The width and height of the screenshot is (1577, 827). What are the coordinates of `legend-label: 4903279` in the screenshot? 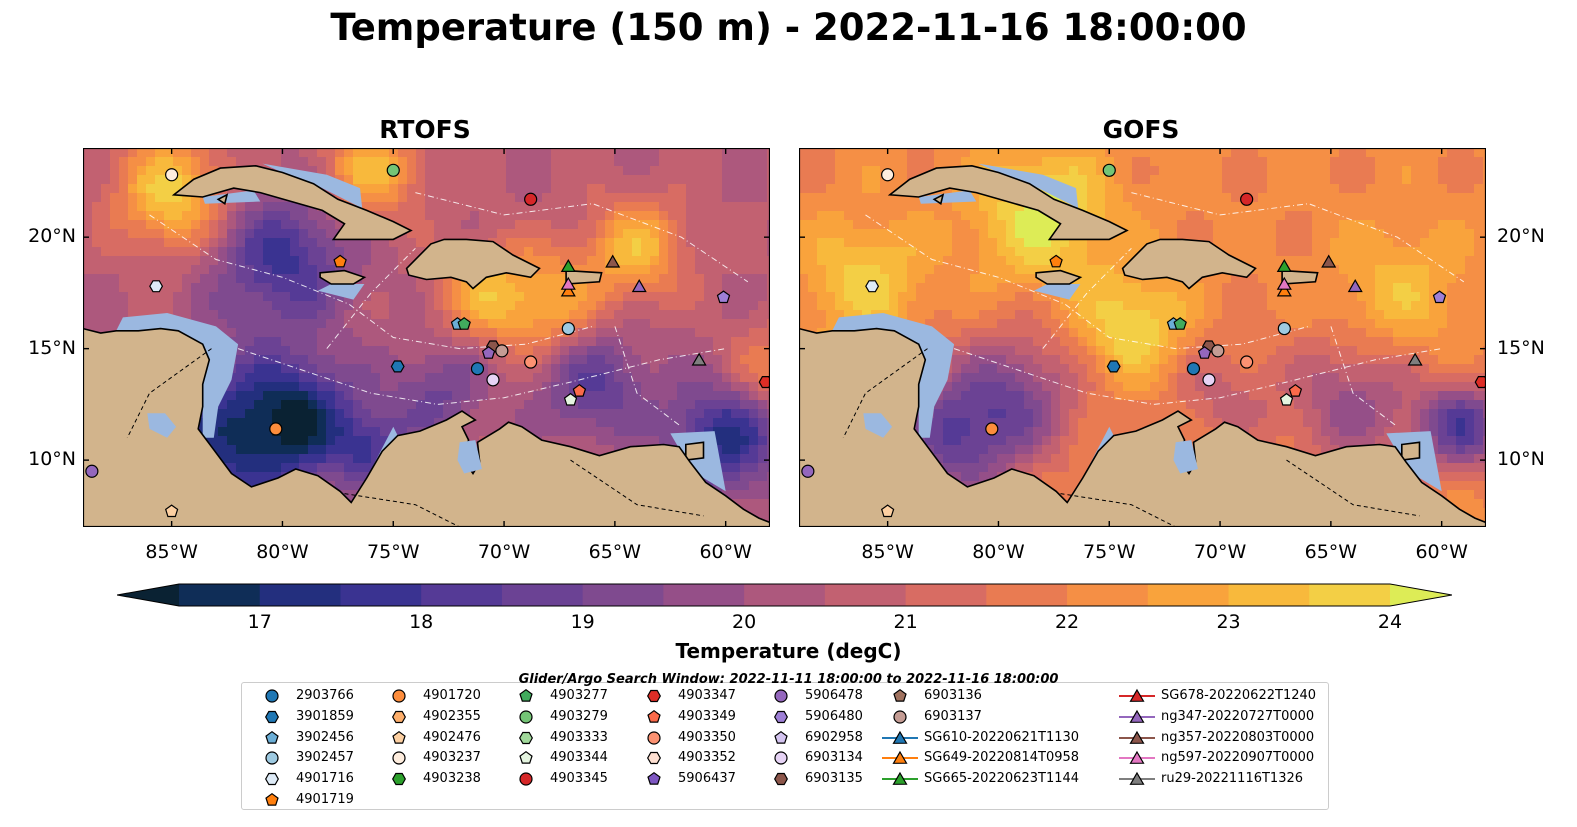 It's located at (579, 716).